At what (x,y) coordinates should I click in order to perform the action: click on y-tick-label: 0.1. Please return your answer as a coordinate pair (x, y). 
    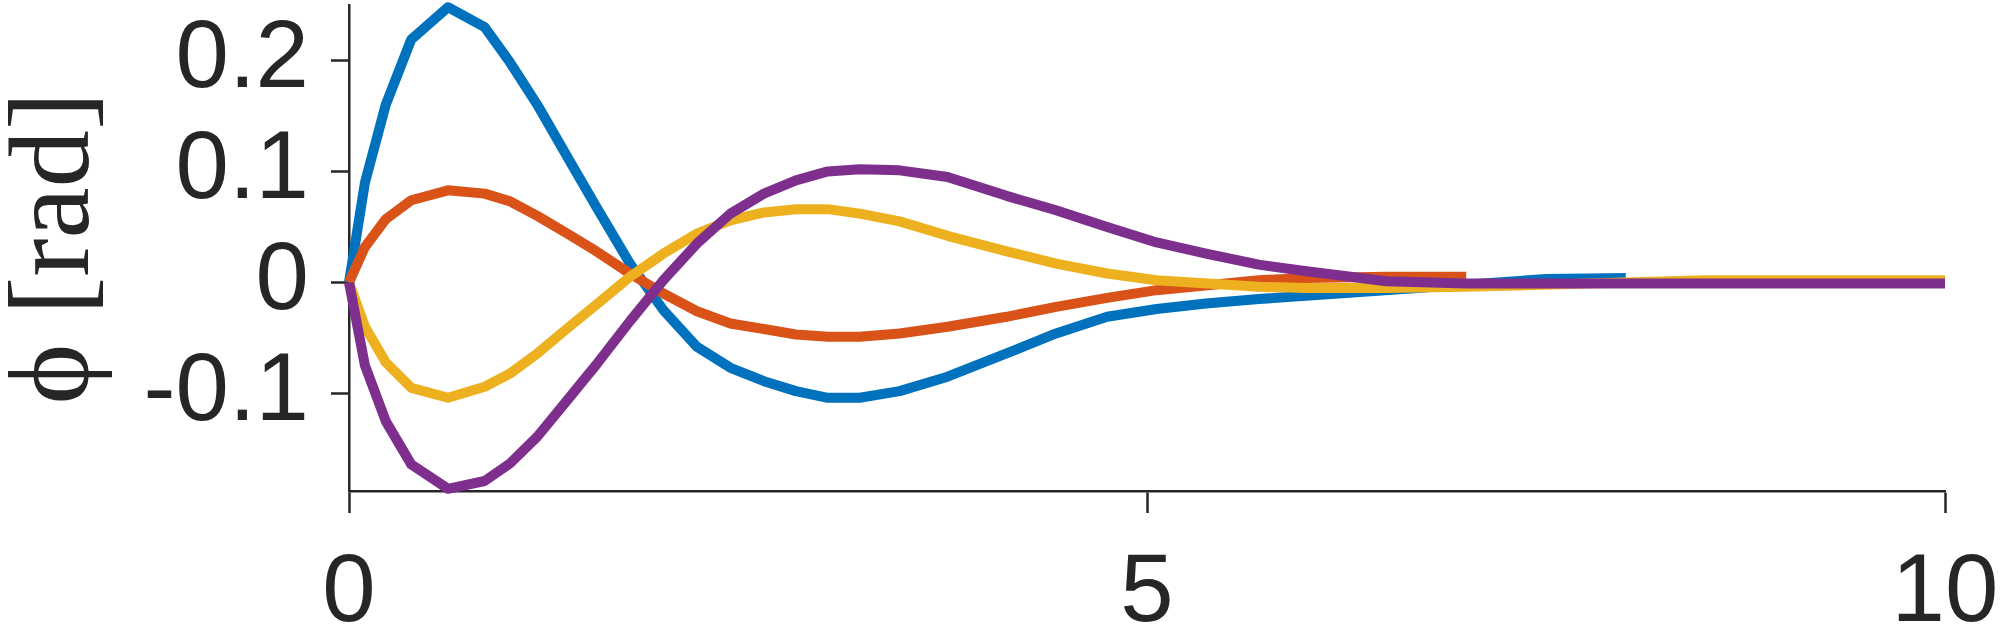
    Looking at the image, I should click on (242, 164).